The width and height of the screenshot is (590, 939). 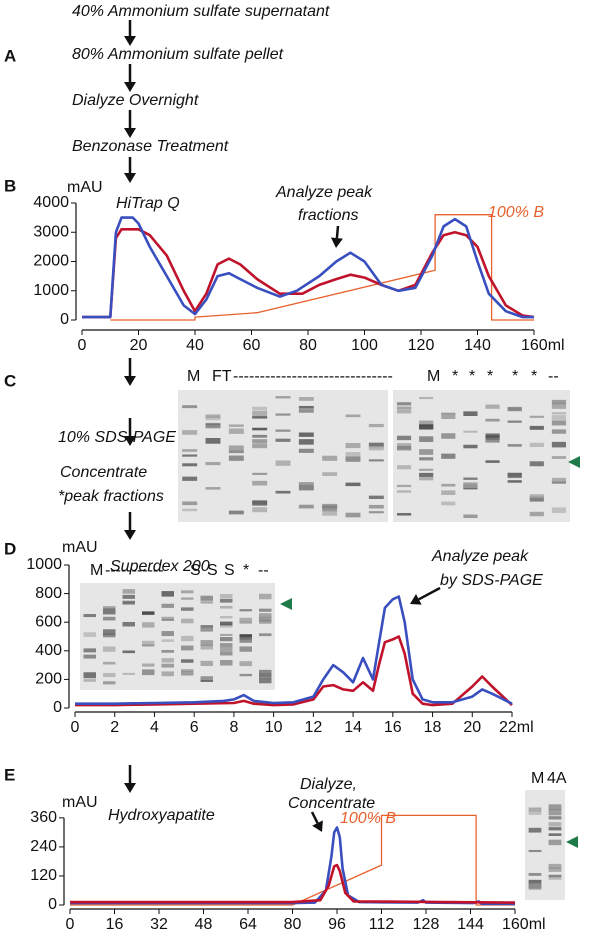 What do you see at coordinates (557, 778) in the screenshot?
I see `lane-label: 4A` at bounding box center [557, 778].